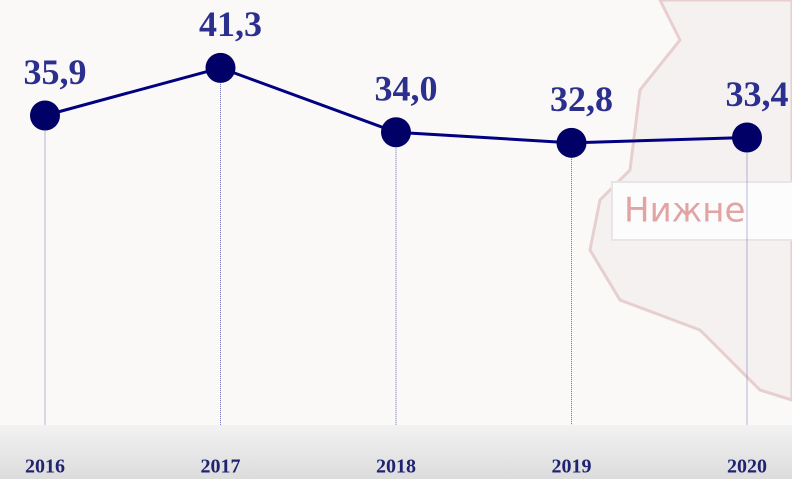  Describe the element at coordinates (572, 467) in the screenshot. I see `x-tick-label: 2019` at that location.